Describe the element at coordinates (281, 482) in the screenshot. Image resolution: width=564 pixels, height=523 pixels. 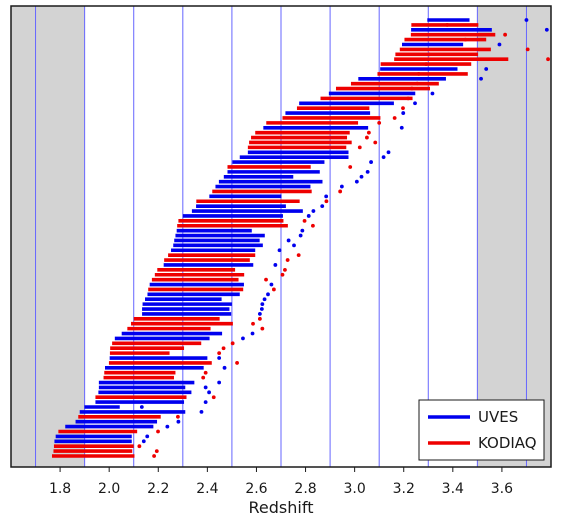
I see `x-axis-ticks: 1.8 2.0 2.2 2.4 2.6 2.8 3.0 3.2 3.4 3.6` at that location.